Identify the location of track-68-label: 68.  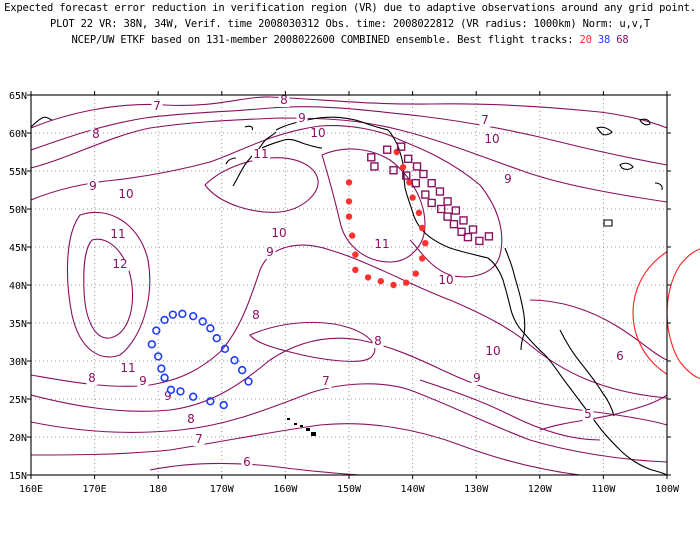
(622, 40).